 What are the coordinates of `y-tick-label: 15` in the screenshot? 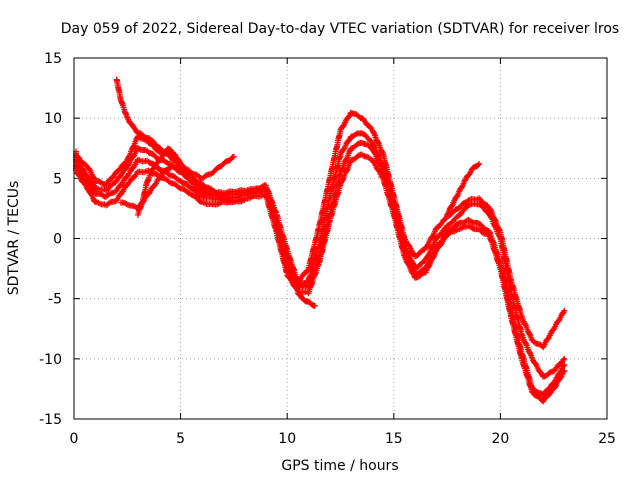 It's located at (53, 59).